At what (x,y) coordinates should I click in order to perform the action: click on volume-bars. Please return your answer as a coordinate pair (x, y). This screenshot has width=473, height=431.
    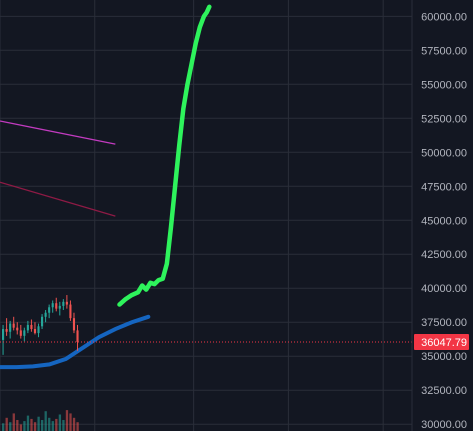
    Looking at the image, I should click on (40, 420).